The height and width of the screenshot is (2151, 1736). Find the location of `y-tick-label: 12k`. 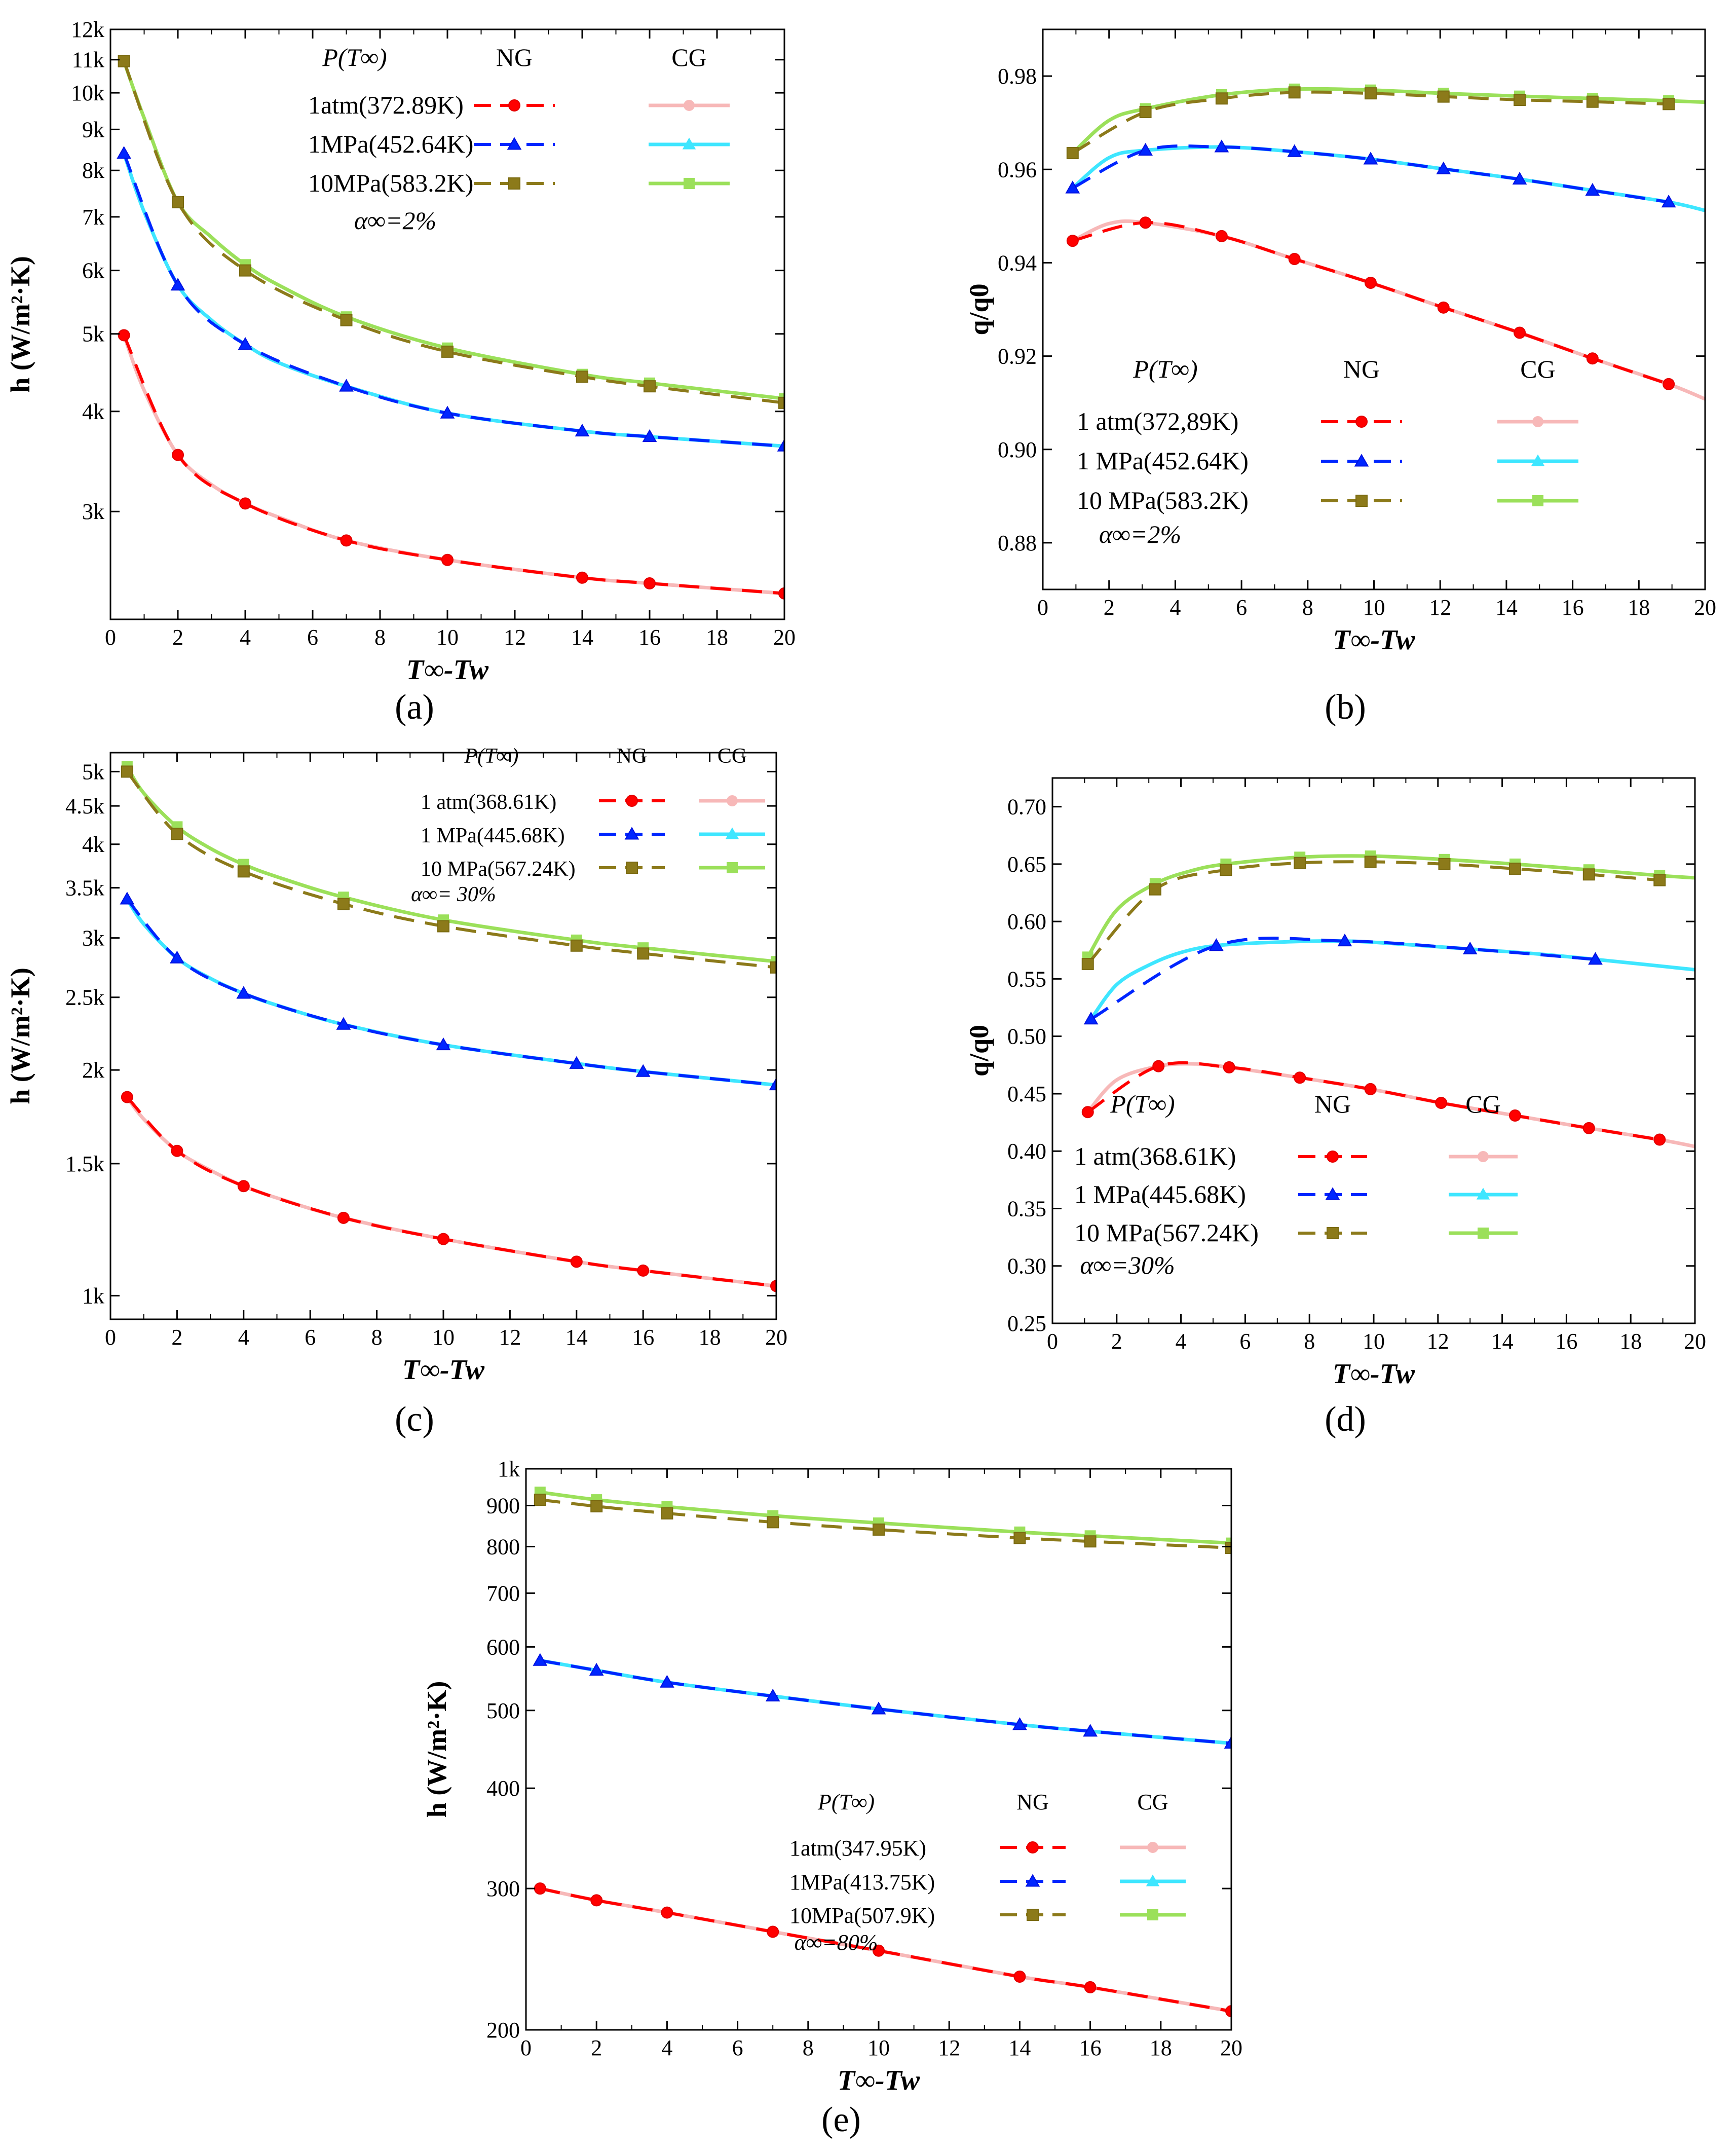

y-tick-label: 12k is located at coordinates (87, 29).